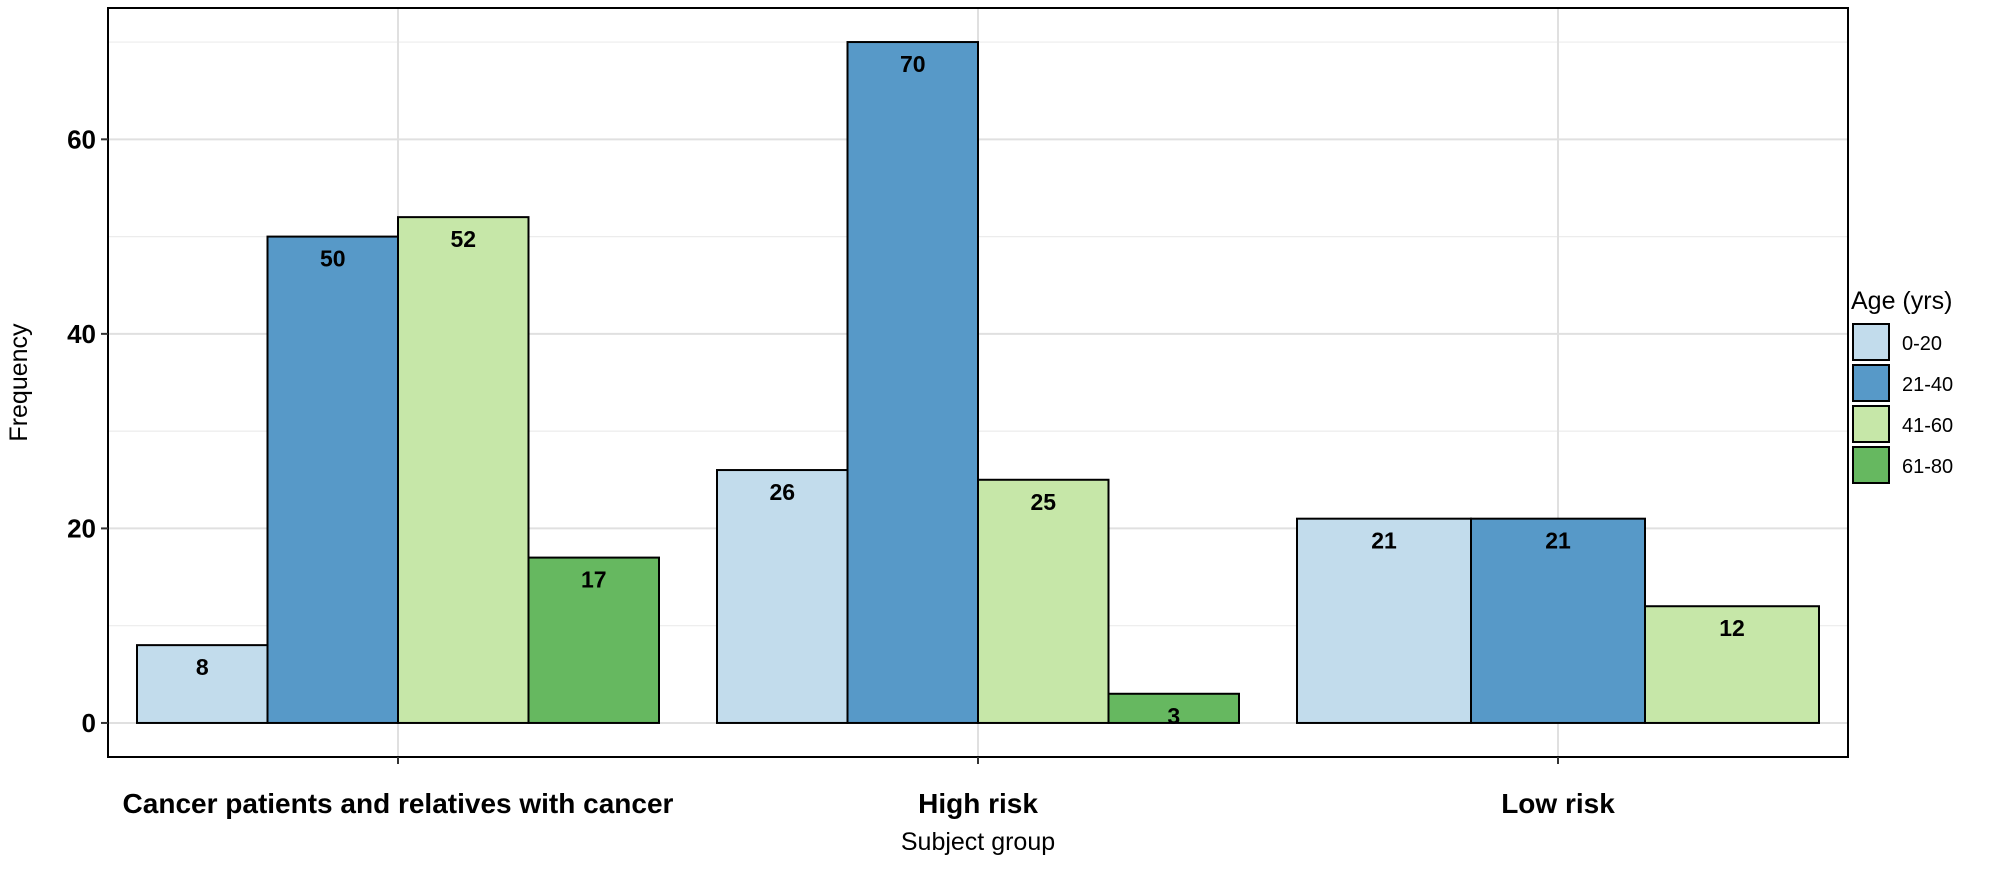 The height and width of the screenshot is (869, 2000). I want to click on bar-value-label: 8, so click(202, 667).